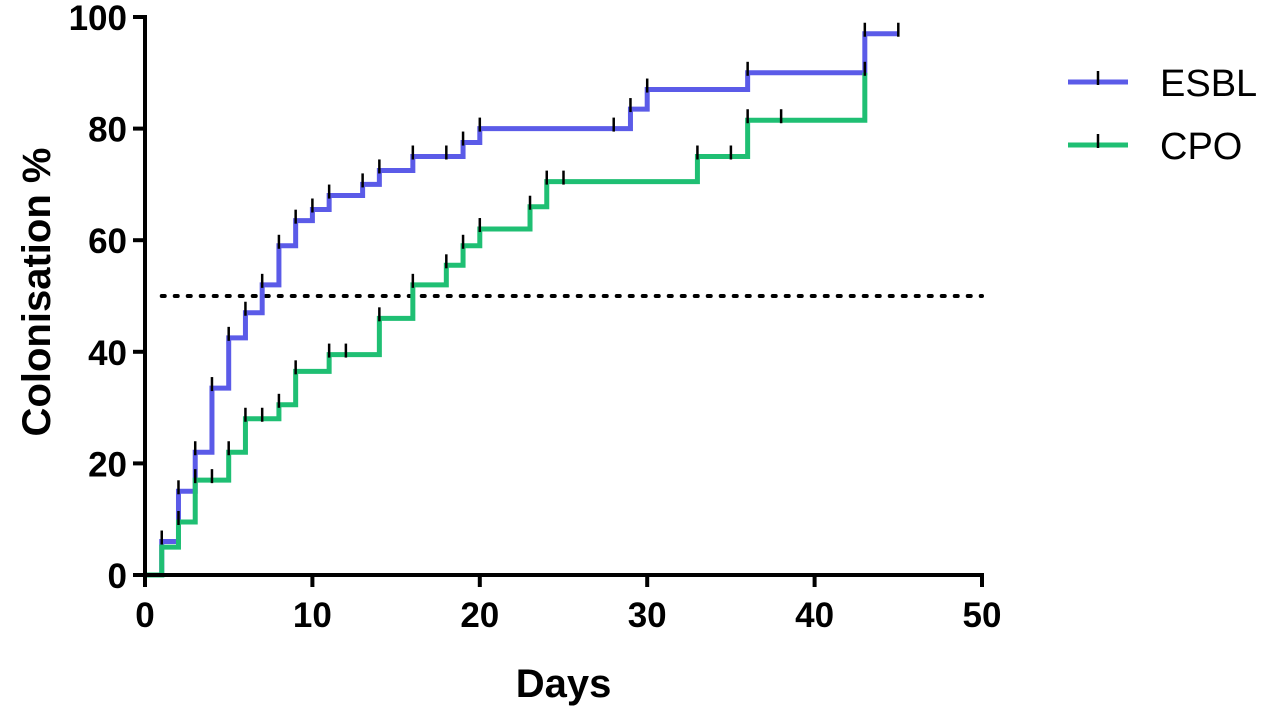 This screenshot has height=710, width=1280. I want to click on y-tick-label: 40, so click(107, 353).